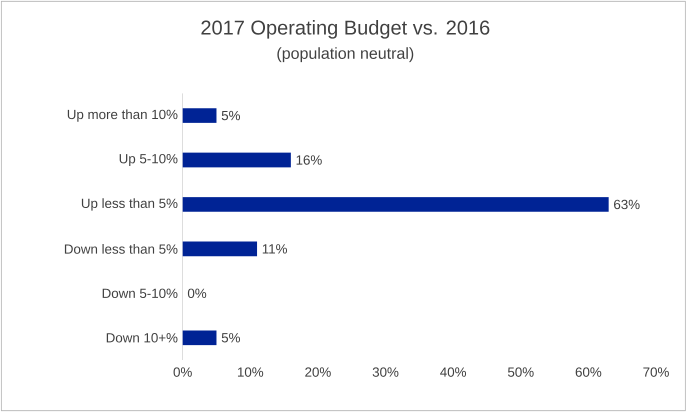 The image size is (691, 412). Describe the element at coordinates (318, 372) in the screenshot. I see `x-tick-label: 20%` at that location.